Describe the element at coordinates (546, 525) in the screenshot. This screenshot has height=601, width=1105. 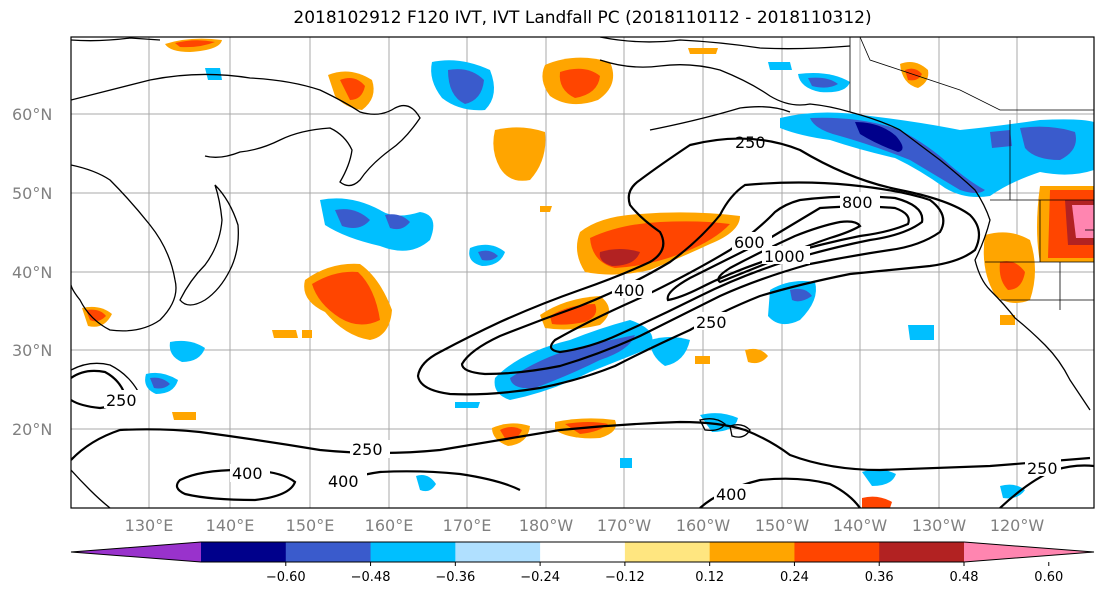
I see `lon-label: 180°W` at that location.